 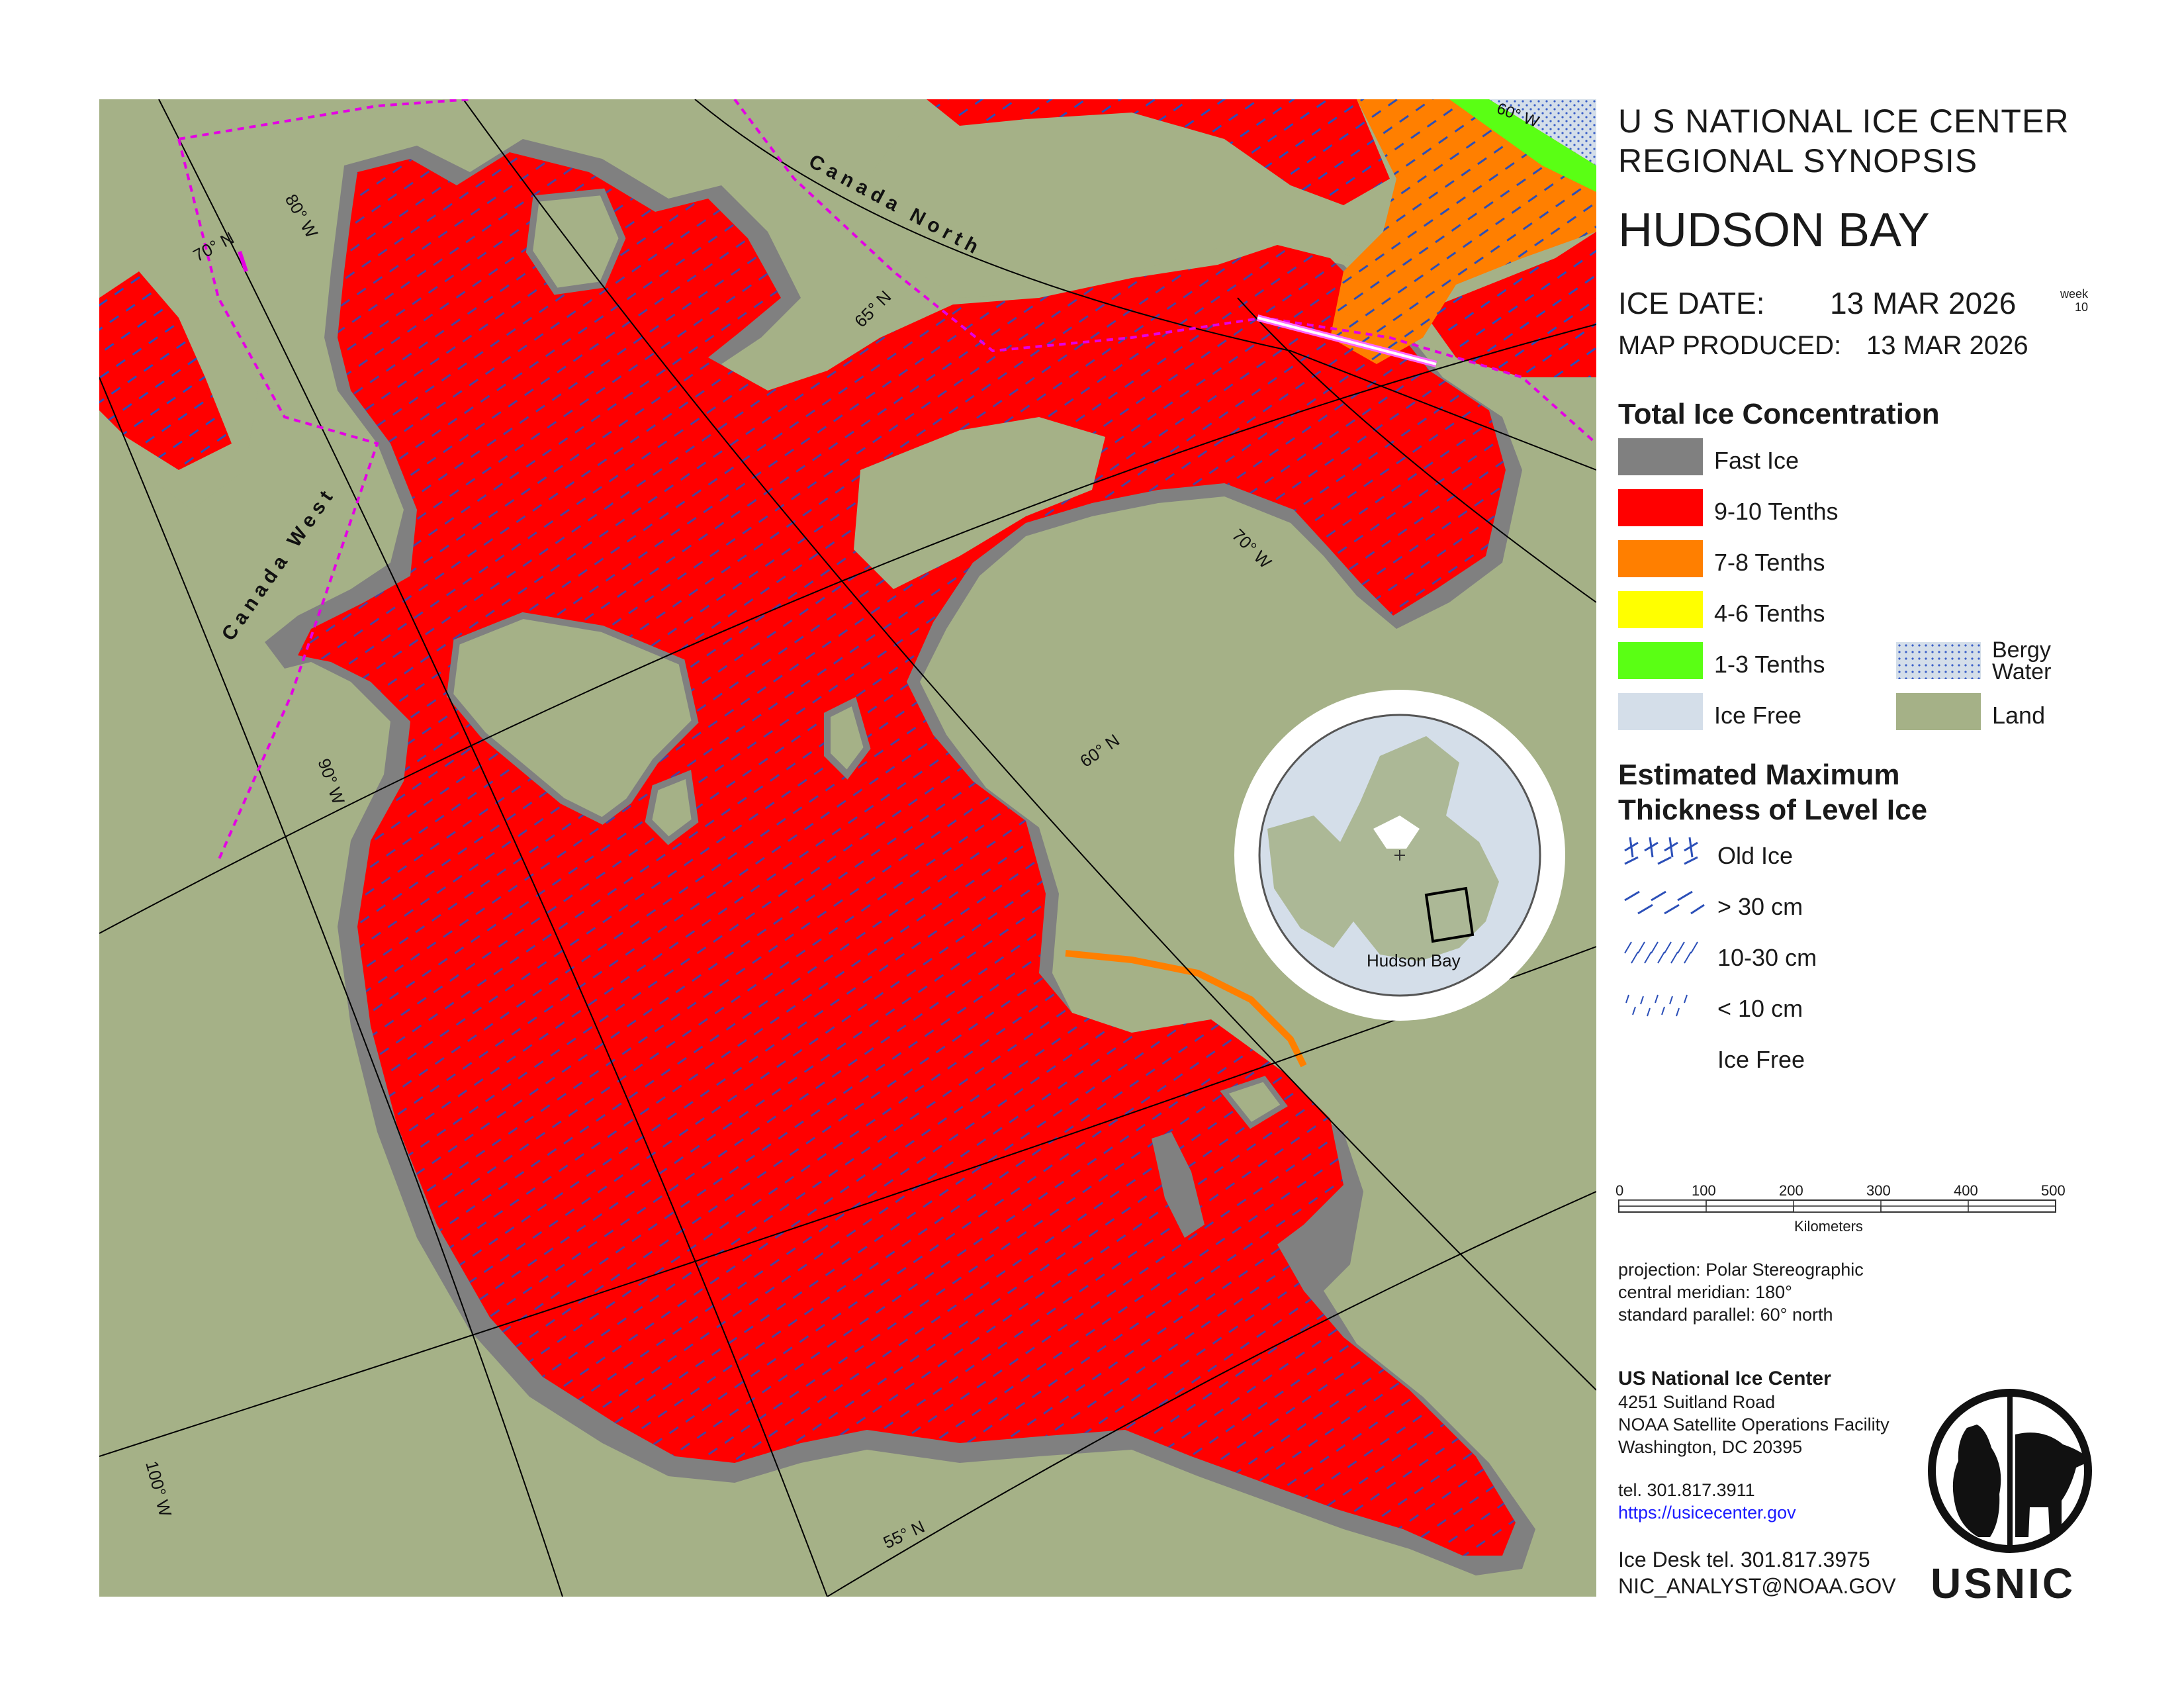 I want to click on bergy-water-pattern, so click(x=1542, y=132).